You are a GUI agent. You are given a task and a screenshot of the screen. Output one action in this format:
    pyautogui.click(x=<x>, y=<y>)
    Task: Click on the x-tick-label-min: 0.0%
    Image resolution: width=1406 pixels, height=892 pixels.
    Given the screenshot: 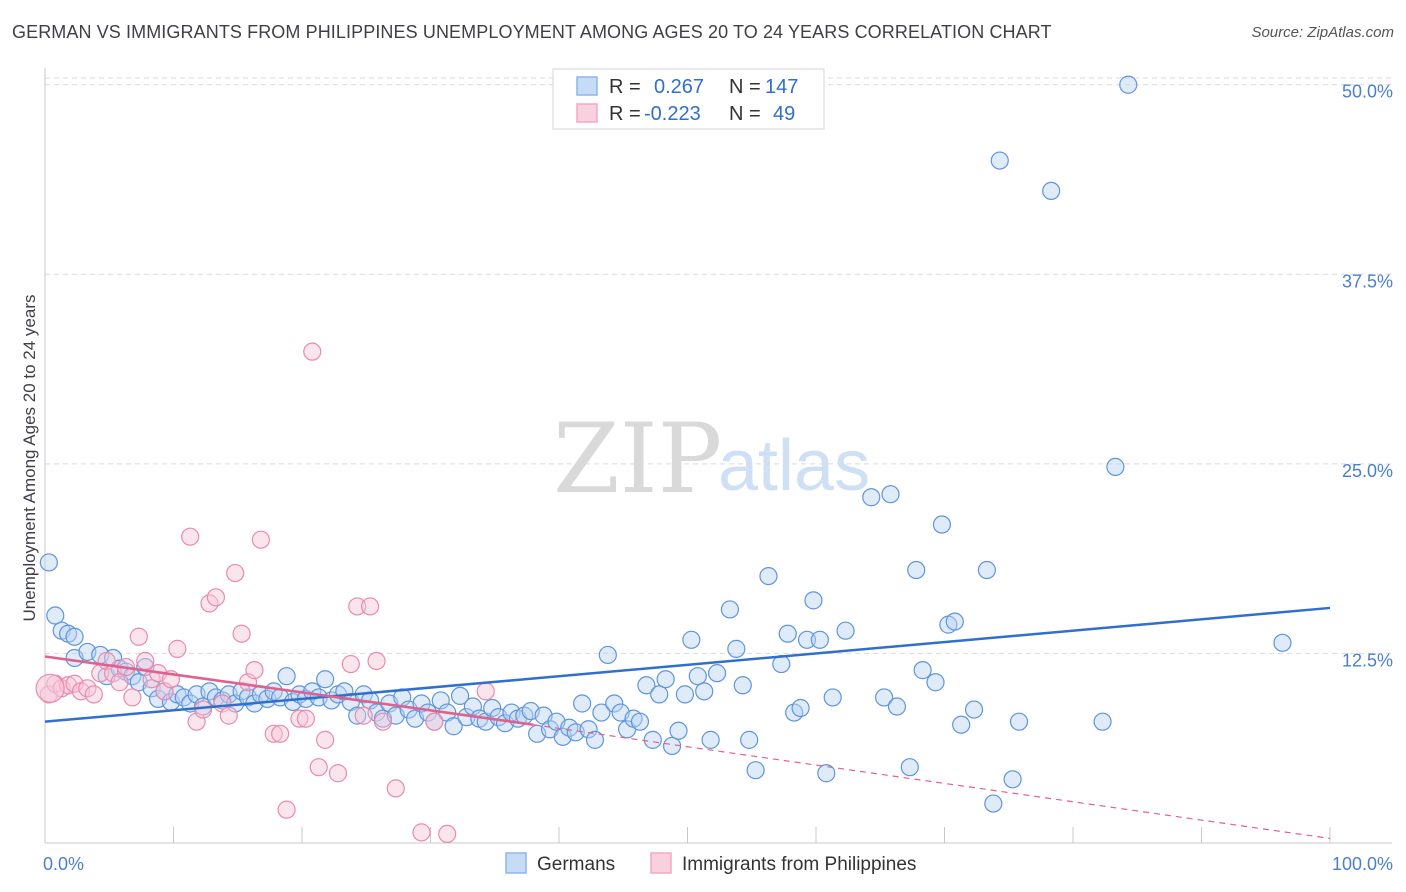 What is the action you would take?
    pyautogui.click(x=63, y=864)
    